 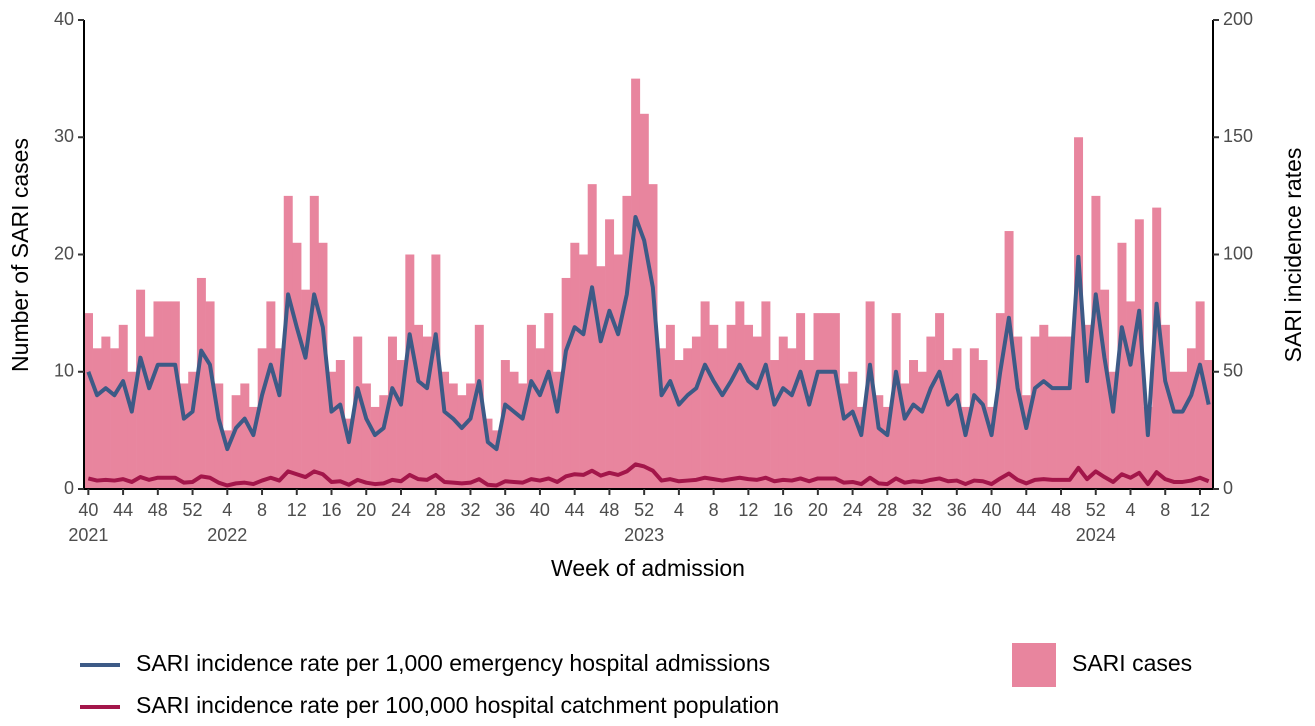 What do you see at coordinates (64, 19) in the screenshot?
I see `y-tick-label: 40` at bounding box center [64, 19].